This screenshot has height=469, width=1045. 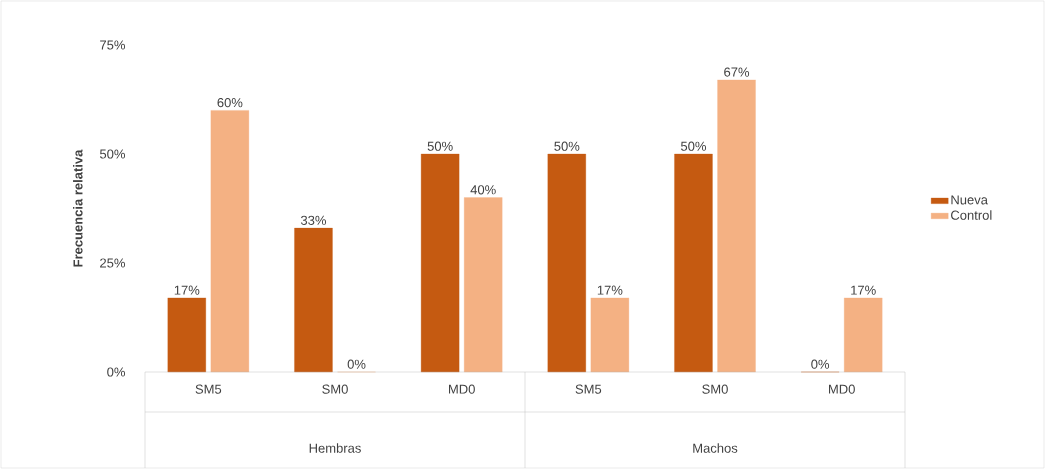 What do you see at coordinates (112, 154) in the screenshot?
I see `y-tick-label: 50%` at bounding box center [112, 154].